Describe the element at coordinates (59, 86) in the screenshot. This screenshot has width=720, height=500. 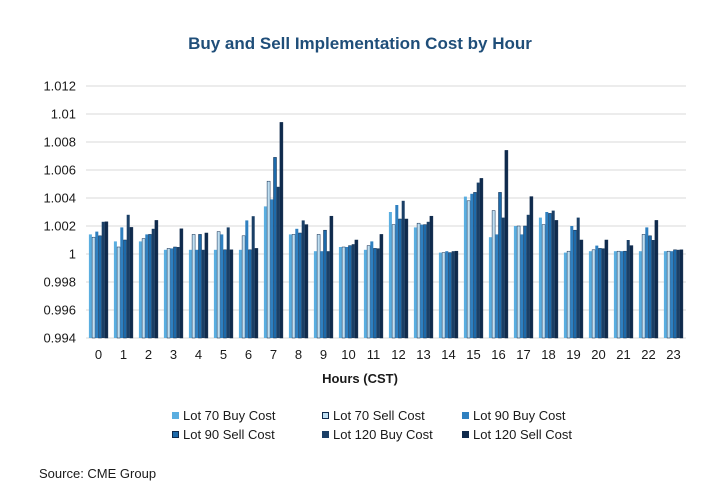
I see `y-tick-label: 1.012` at that location.